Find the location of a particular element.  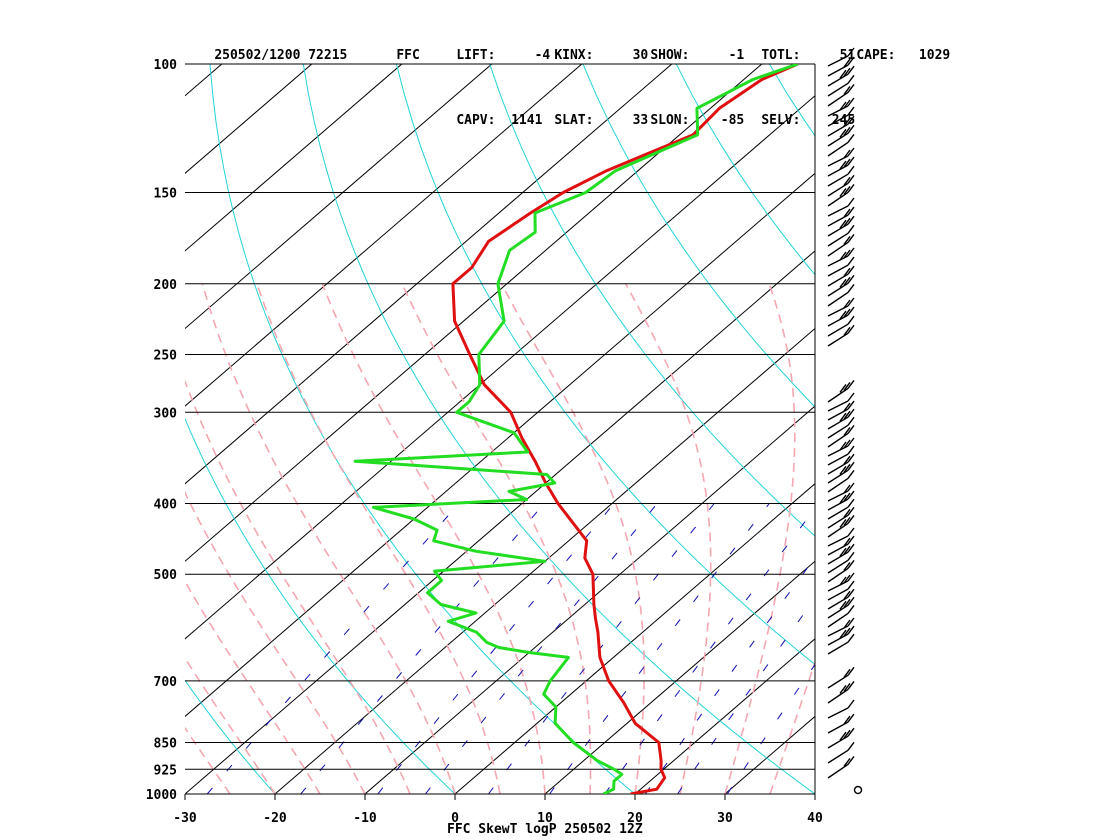

k-index-text: KINX: 30 is located at coordinates (601, 55).